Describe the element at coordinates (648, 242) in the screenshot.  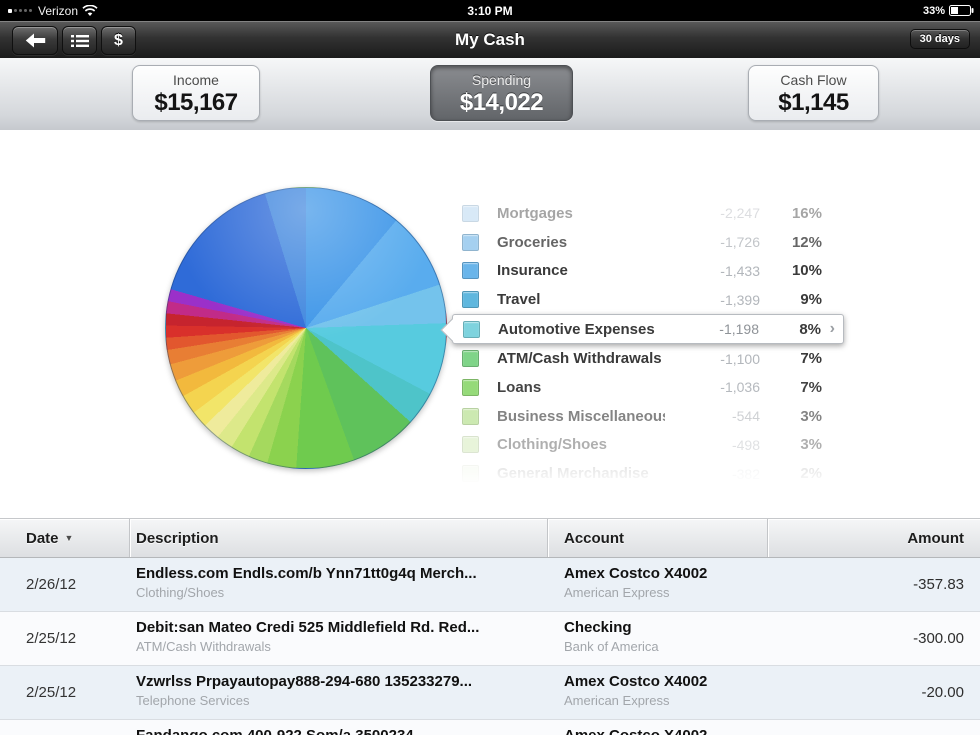
I see `legend-row: Groceries -1,726 12% ›` at that location.